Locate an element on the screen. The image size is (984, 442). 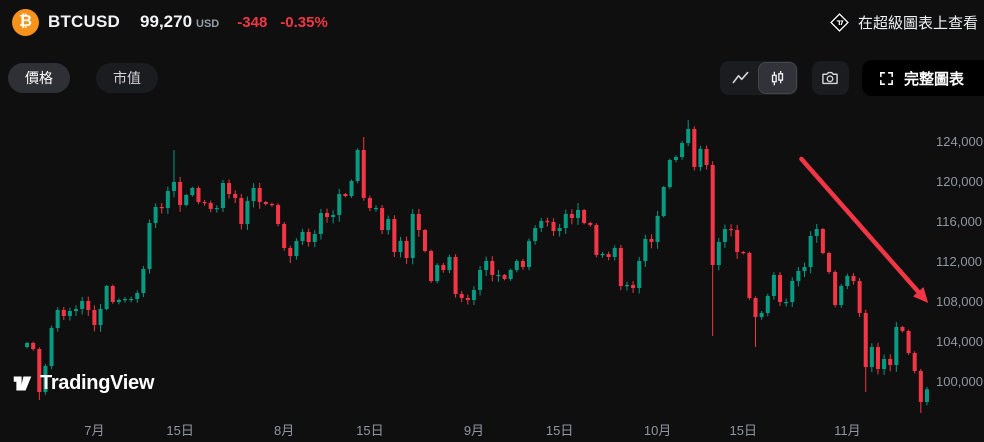
tab-price: 價格 is located at coordinates (39, 78).